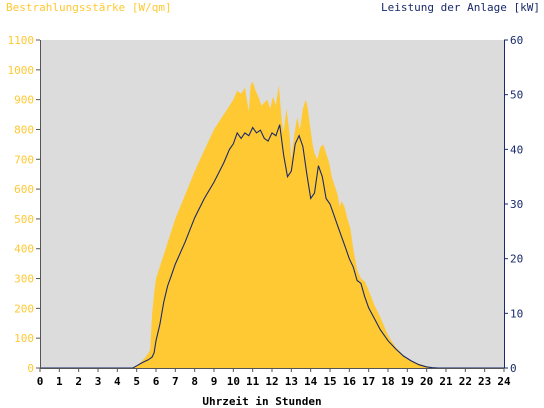  What do you see at coordinates (59, 381) in the screenshot?
I see `x-tick-label: 1` at bounding box center [59, 381].